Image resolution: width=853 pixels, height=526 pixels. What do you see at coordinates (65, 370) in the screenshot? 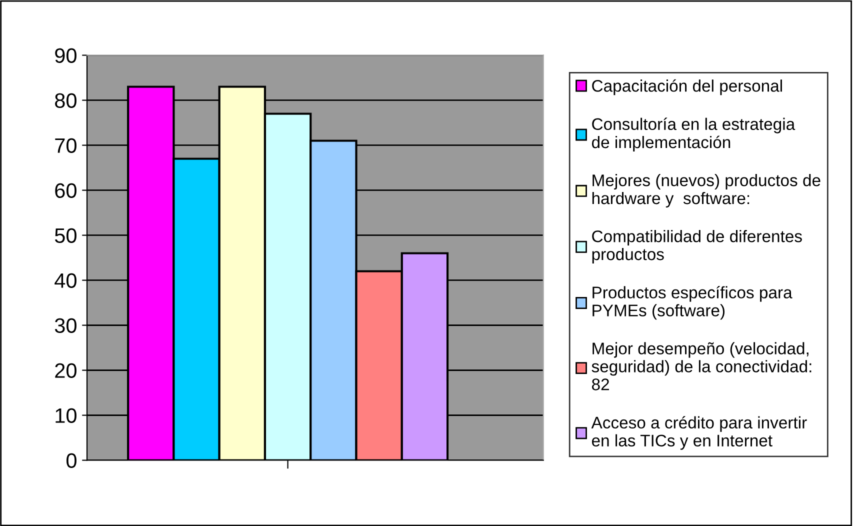
I see `y-tick-label: 20` at bounding box center [65, 370].